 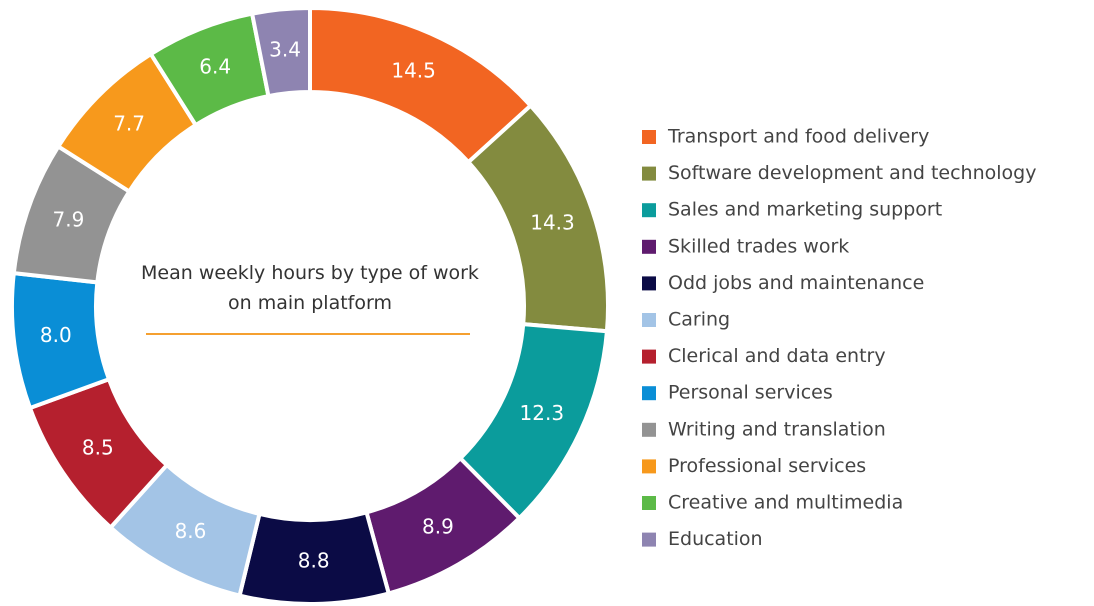 What do you see at coordinates (69, 220) in the screenshot?
I see `value-label: 7.9` at bounding box center [69, 220].